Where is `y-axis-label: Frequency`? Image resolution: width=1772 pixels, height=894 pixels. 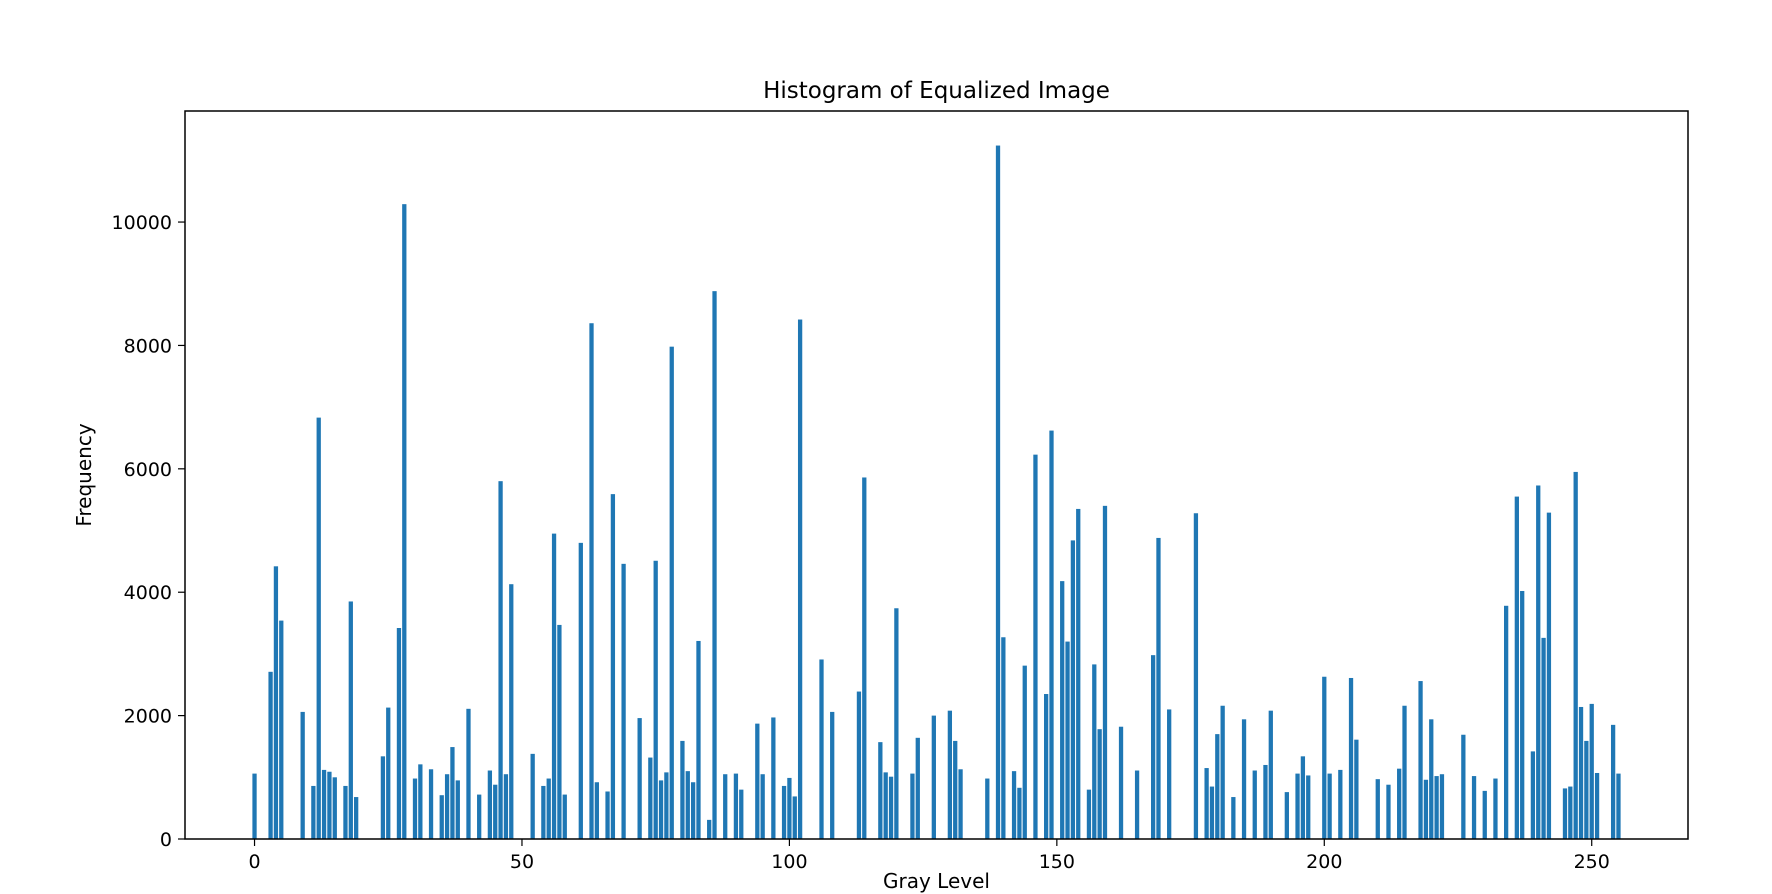
y-axis-label: Frequency is located at coordinates (84, 474).